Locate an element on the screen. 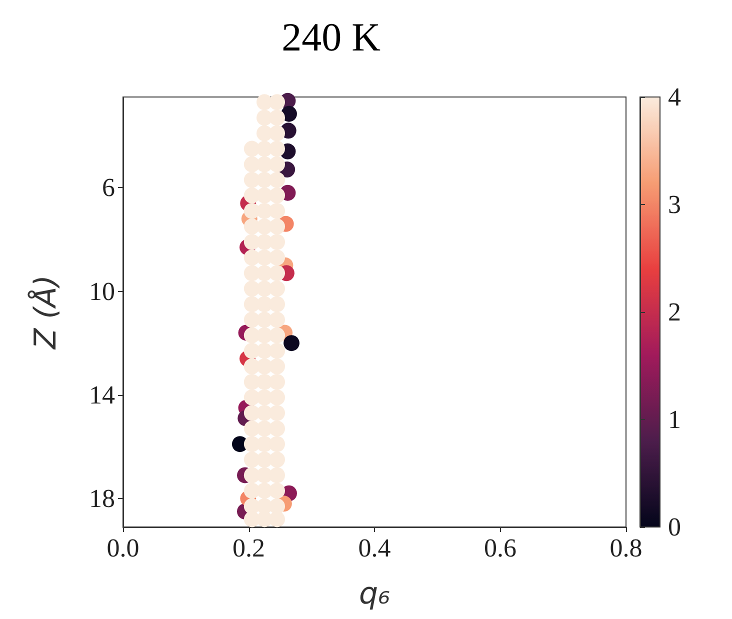 The width and height of the screenshot is (732, 619). y-tick-label: 18 is located at coordinates (102, 499).